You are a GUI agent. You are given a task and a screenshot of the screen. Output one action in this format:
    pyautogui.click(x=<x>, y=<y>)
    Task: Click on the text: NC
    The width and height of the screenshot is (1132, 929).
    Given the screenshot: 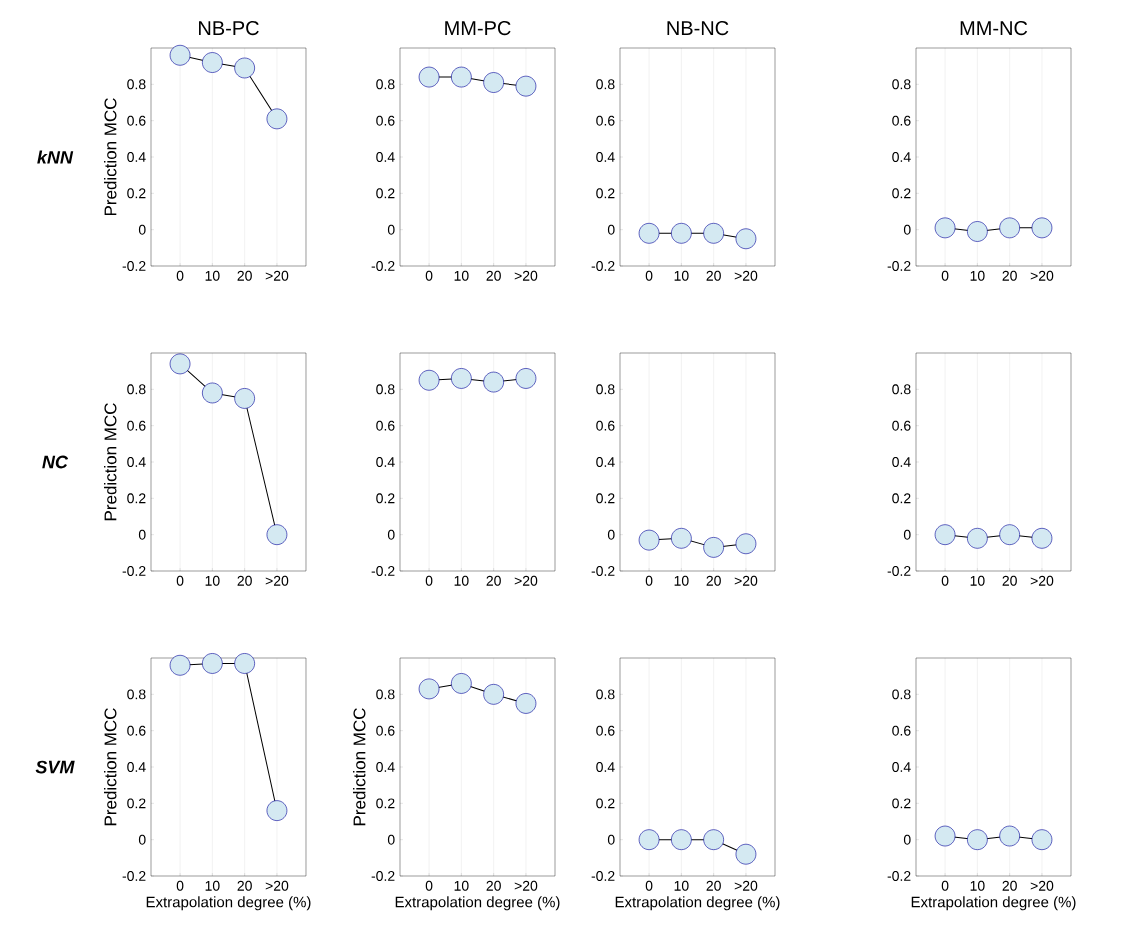 What is the action you would take?
    pyautogui.click(x=55, y=462)
    